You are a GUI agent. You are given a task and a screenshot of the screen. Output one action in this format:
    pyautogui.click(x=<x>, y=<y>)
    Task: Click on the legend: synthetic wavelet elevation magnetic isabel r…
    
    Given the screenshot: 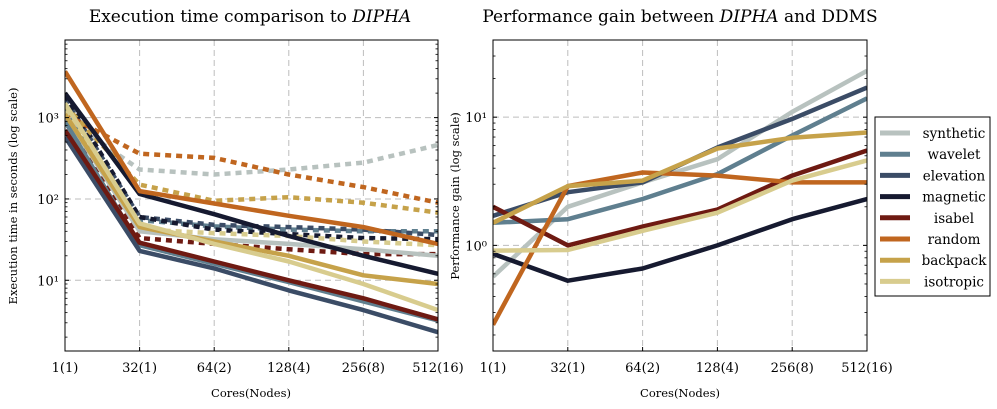 What is the action you would take?
    pyautogui.click(x=932, y=206)
    